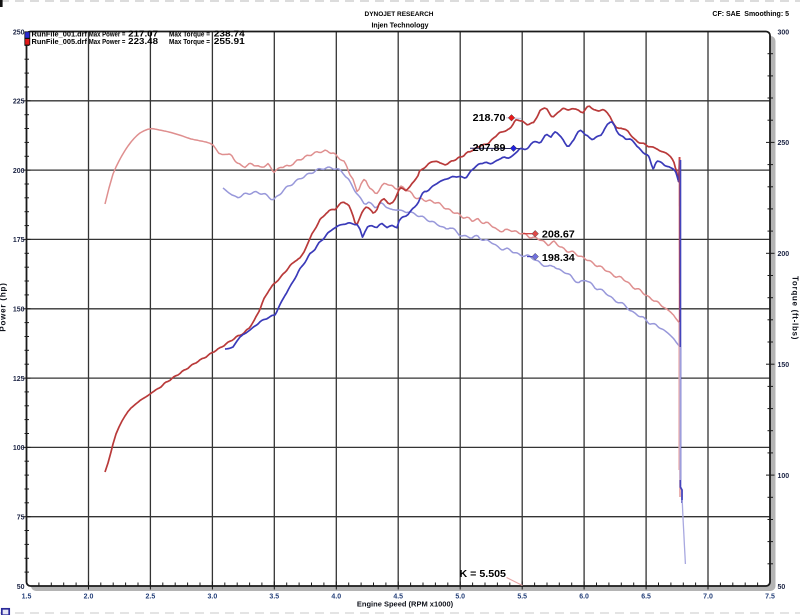 The width and height of the screenshot is (800, 615). I want to click on svg-text: DYNOJET RESEARCH, so click(399, 14).